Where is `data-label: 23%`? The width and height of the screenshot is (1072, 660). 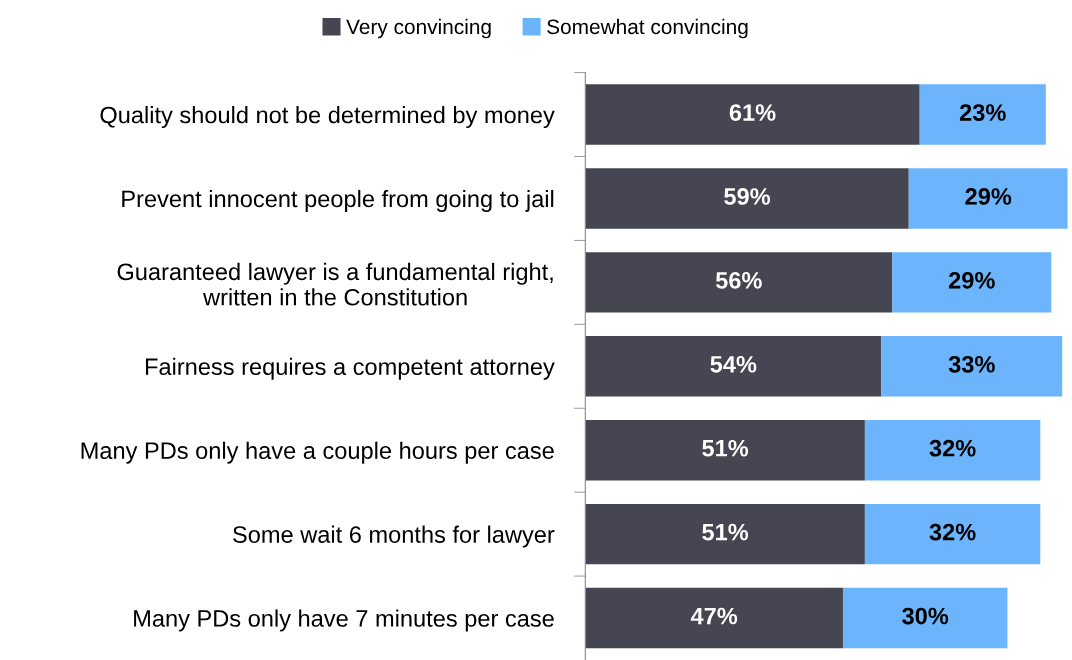 data-label: 23% is located at coordinates (982, 112).